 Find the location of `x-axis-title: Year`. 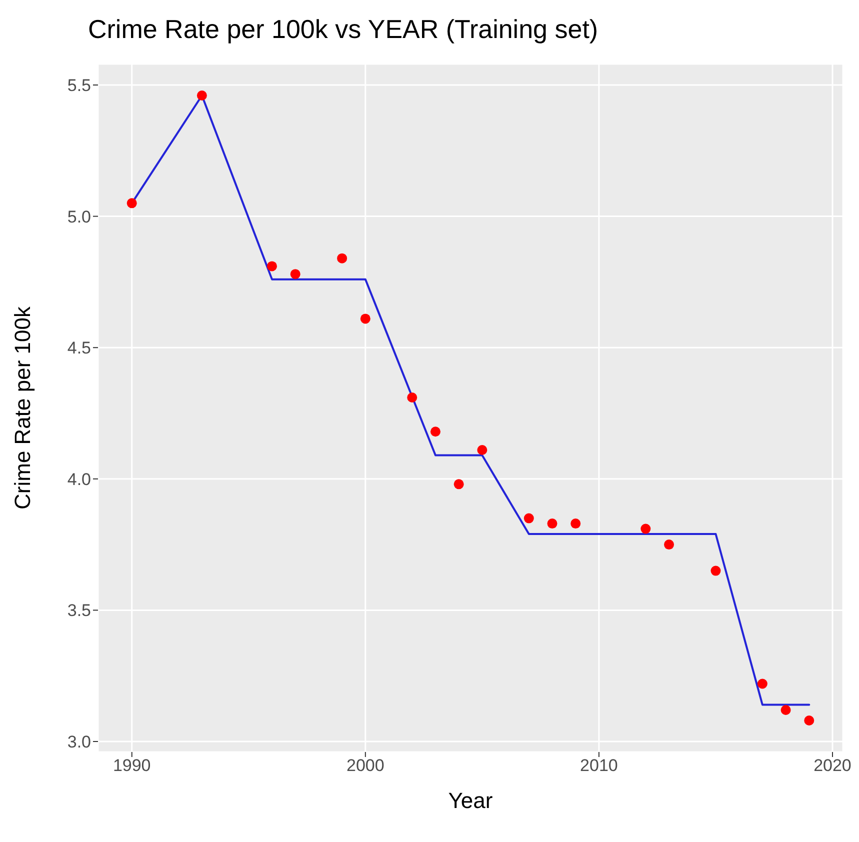

x-axis-title: Year is located at coordinates (470, 800).